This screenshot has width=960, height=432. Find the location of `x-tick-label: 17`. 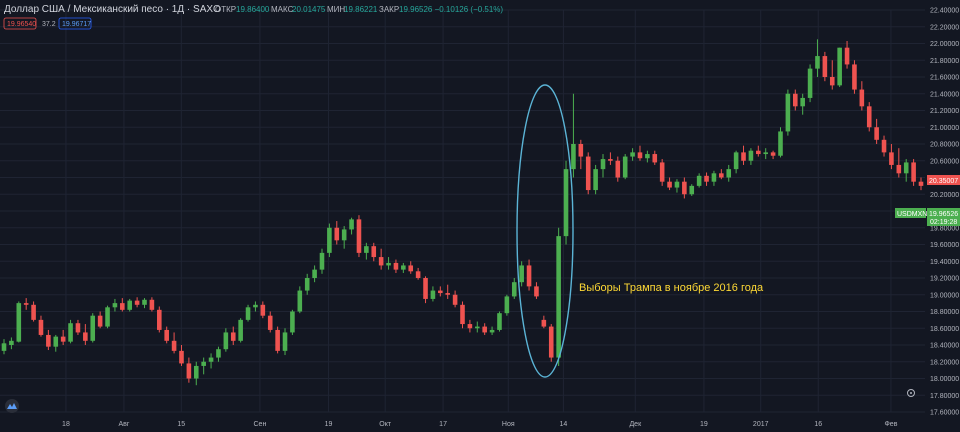

x-tick-label: 17 is located at coordinates (443, 424).